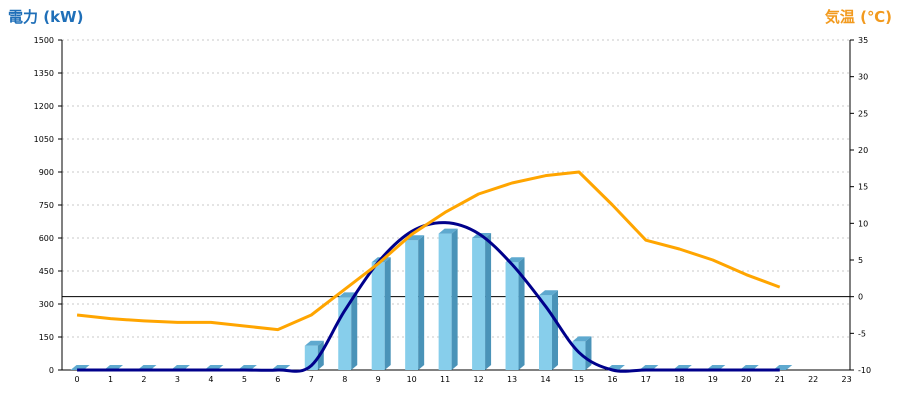 Image resolution: width=900 pixels, height=400 pixels. What do you see at coordinates (860, 260) in the screenshot?
I see `right-tick-label: 5` at bounding box center [860, 260].